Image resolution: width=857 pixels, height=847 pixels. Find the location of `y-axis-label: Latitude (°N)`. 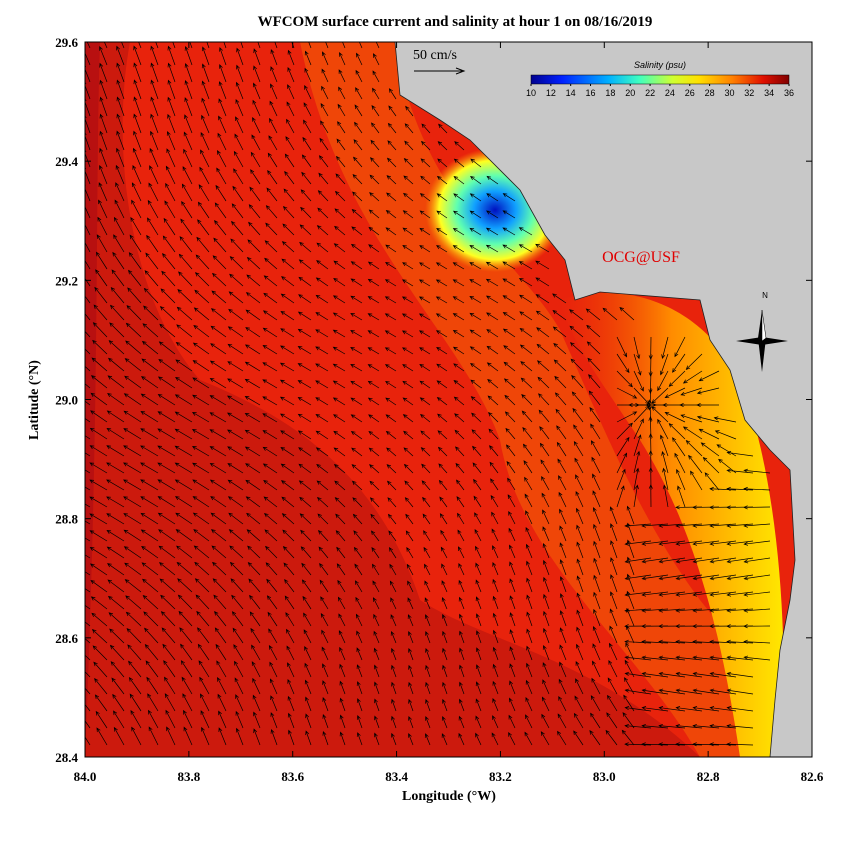

y-axis-label: Latitude (°N) is located at coordinates (34, 400).